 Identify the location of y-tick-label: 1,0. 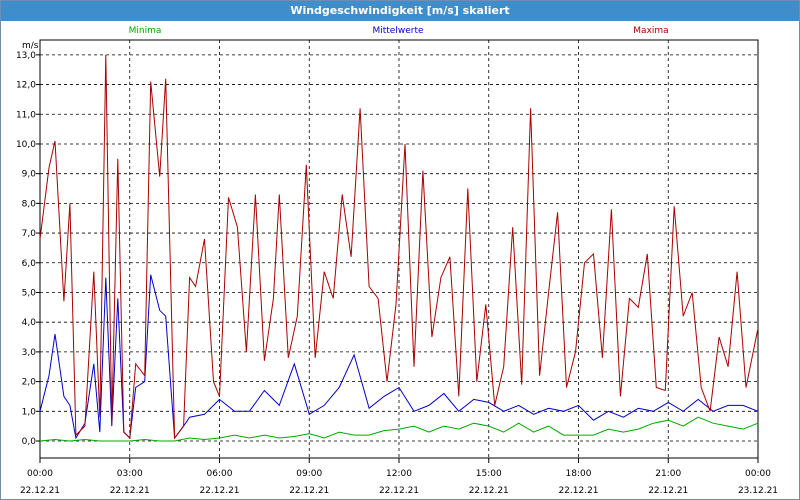
(29, 412).